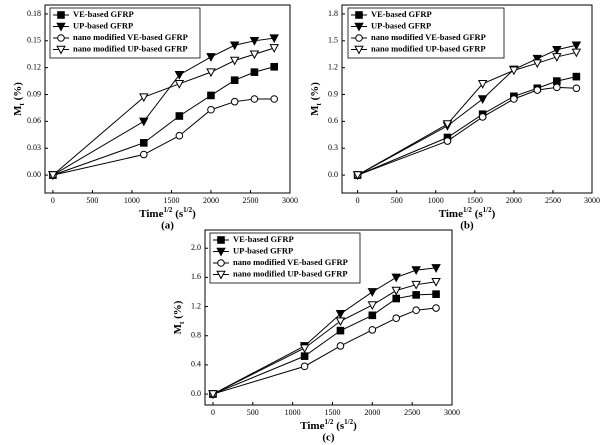 This screenshot has height=445, width=602. I want to click on y-tick-label: 1.5, so click(333, 40).